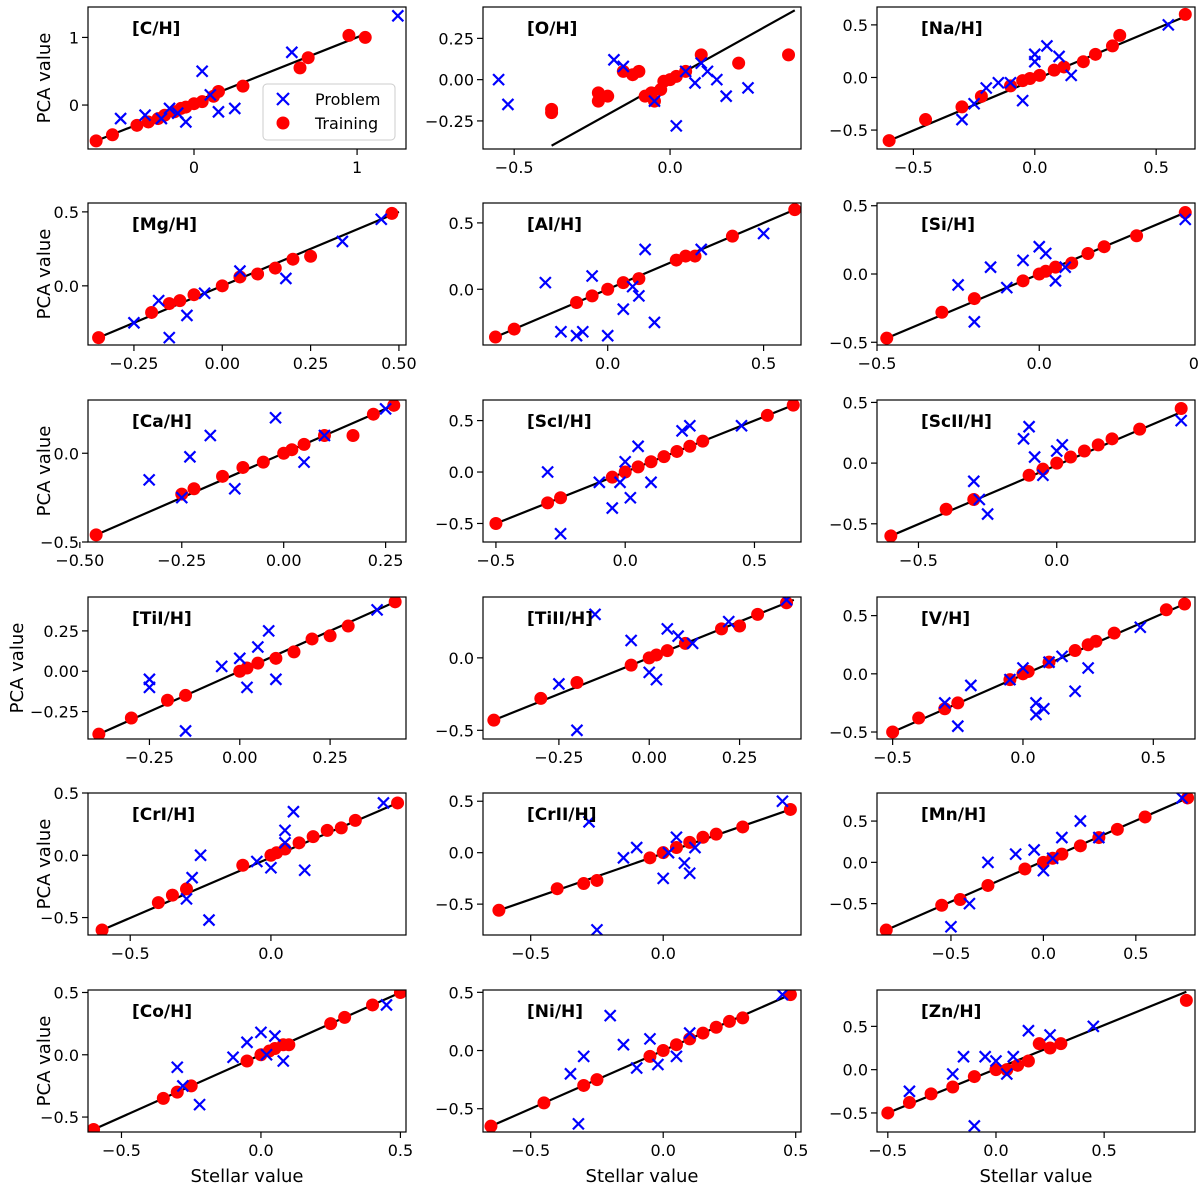 The image size is (1200, 1196). Describe the element at coordinates (560, 619) in the screenshot. I see `panel-title: [TiII/H]` at that location.